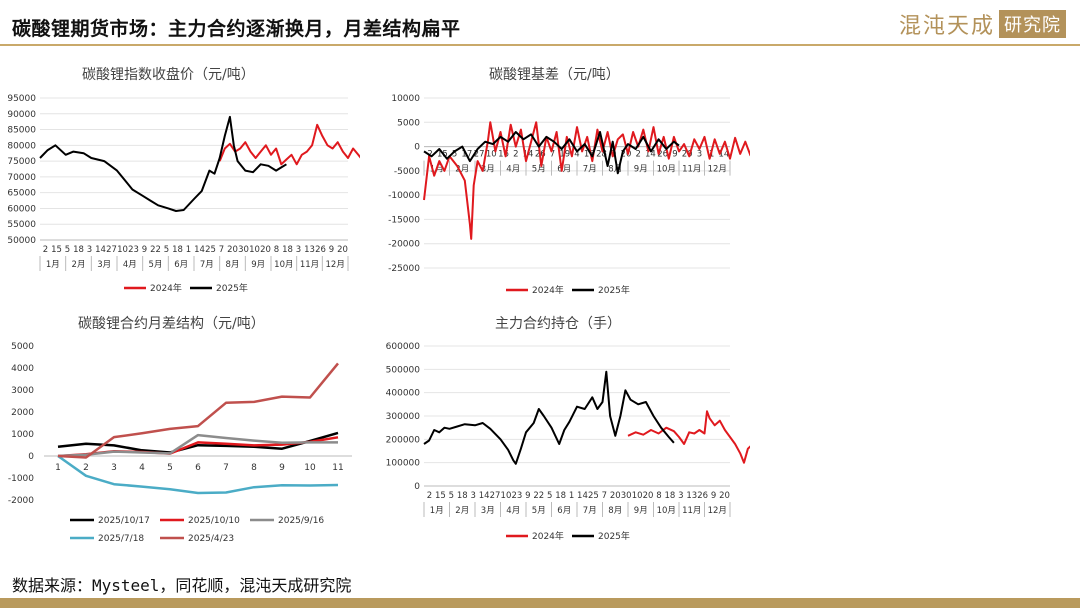 This screenshot has height=608, width=1080. Describe the element at coordinates (589, 155) in the screenshot. I see `x-tick-label: 16` at that location.